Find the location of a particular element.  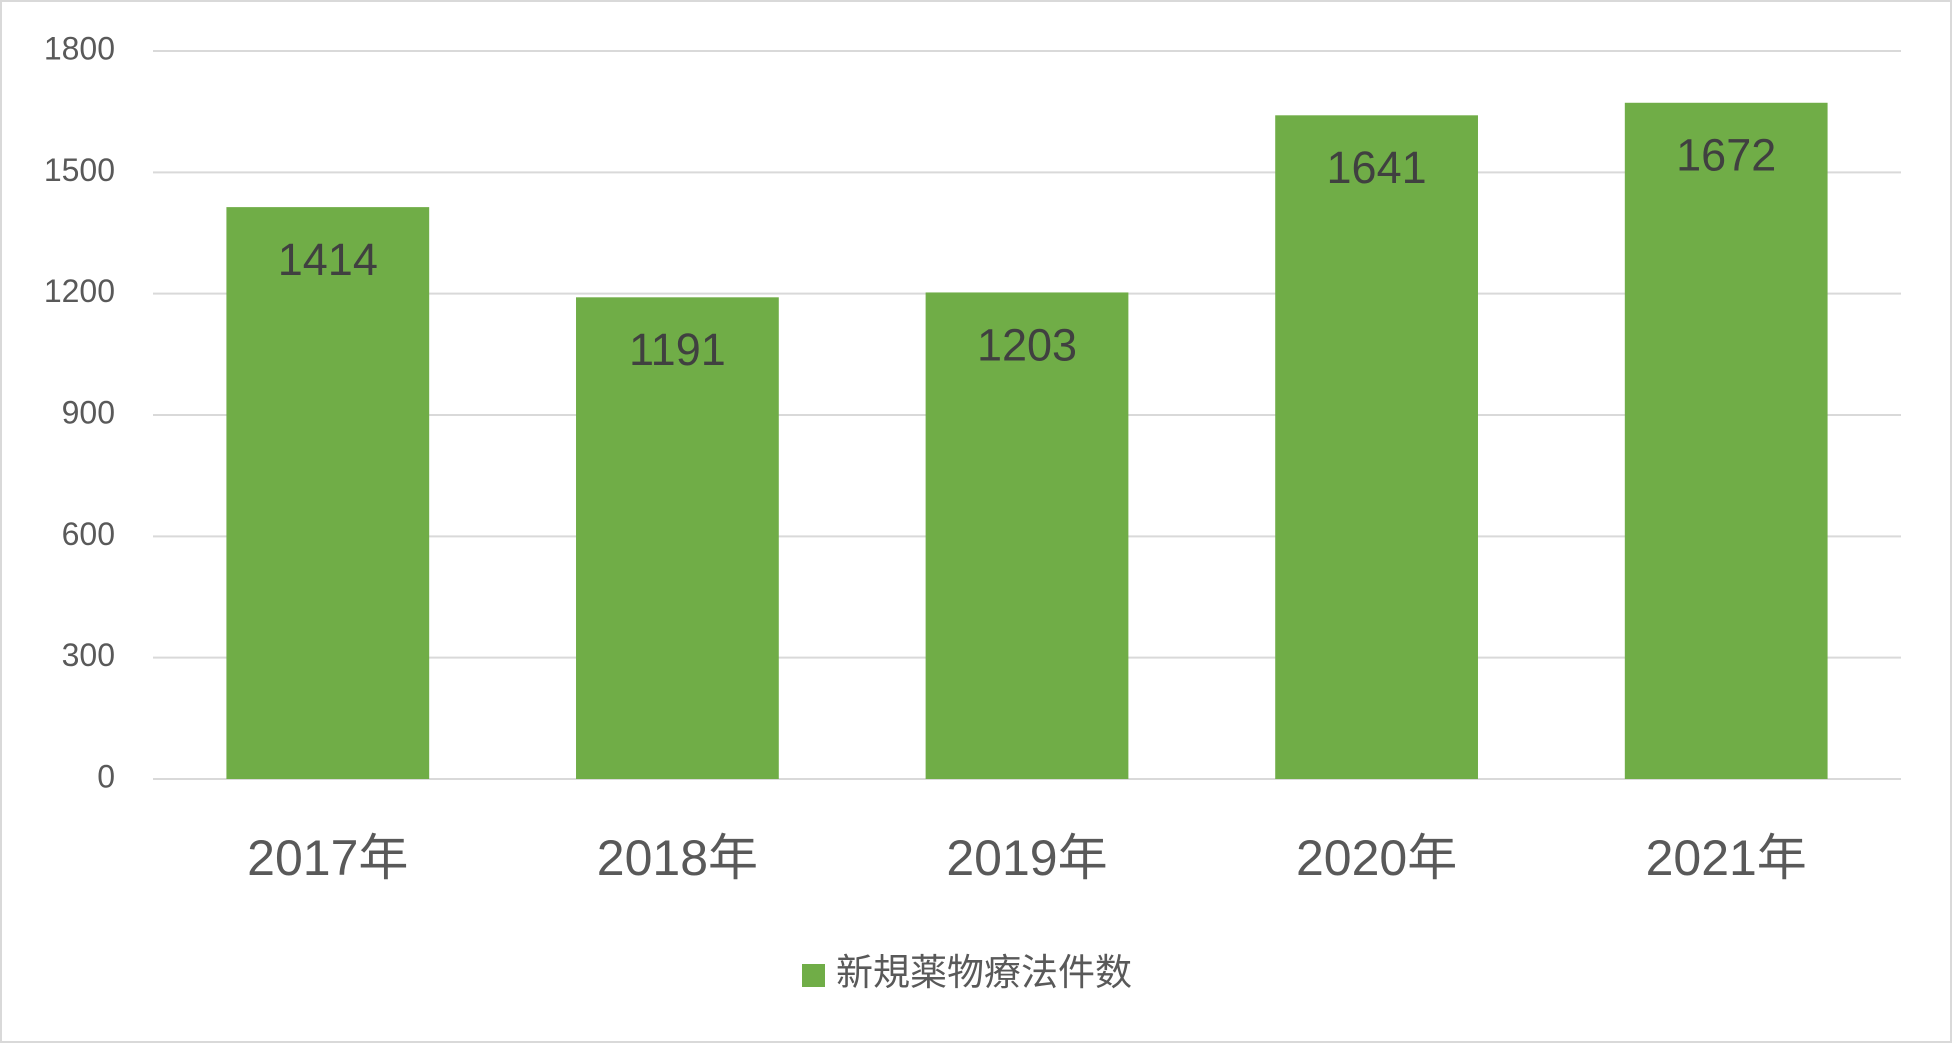

y-tick-label: 900 is located at coordinates (88, 412).